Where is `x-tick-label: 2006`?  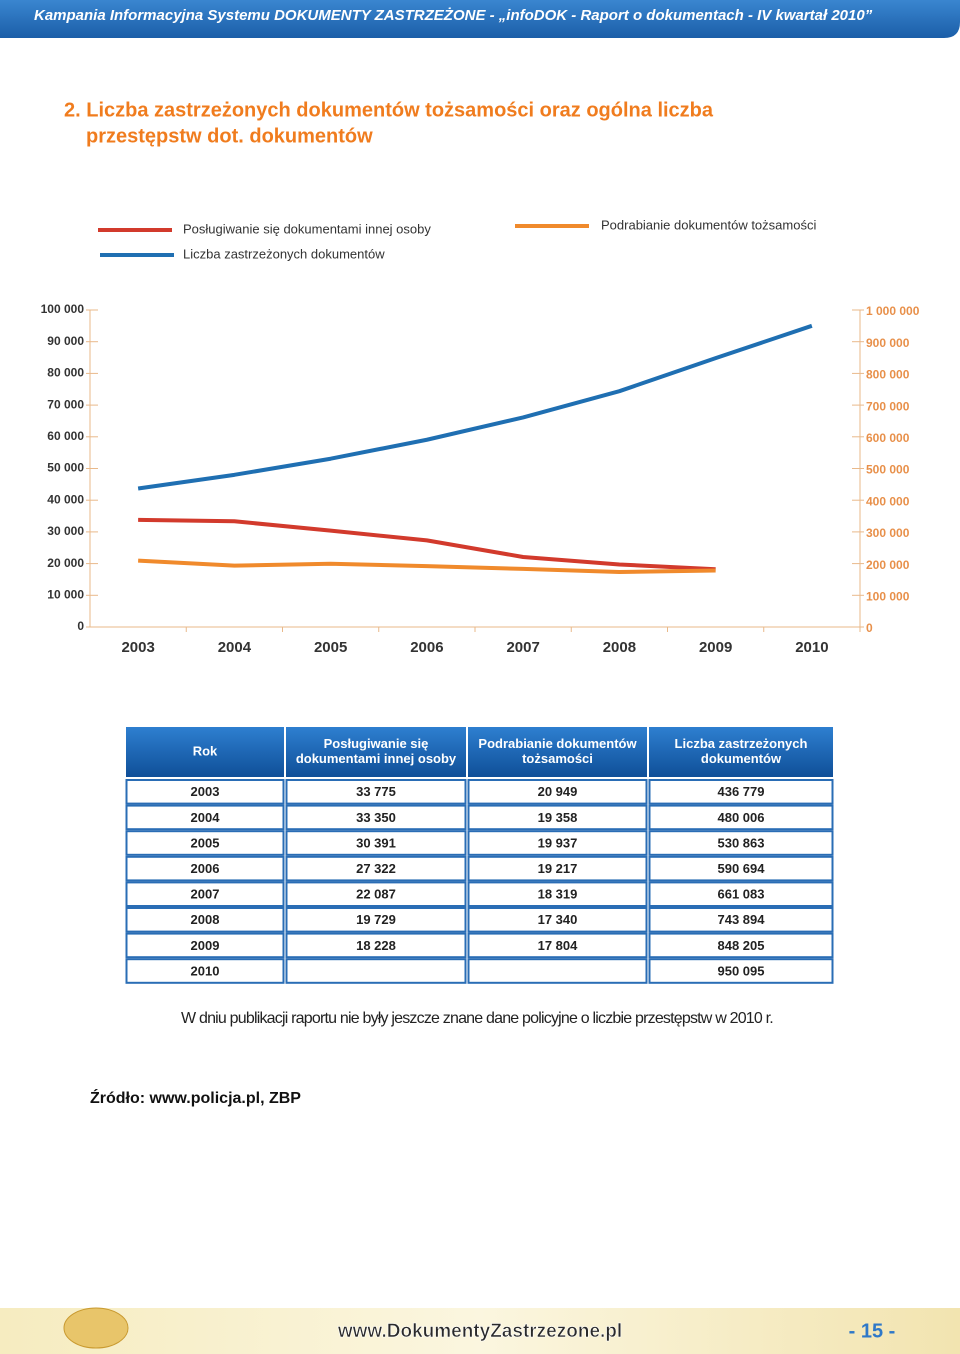 x-tick-label: 2006 is located at coordinates (426, 647).